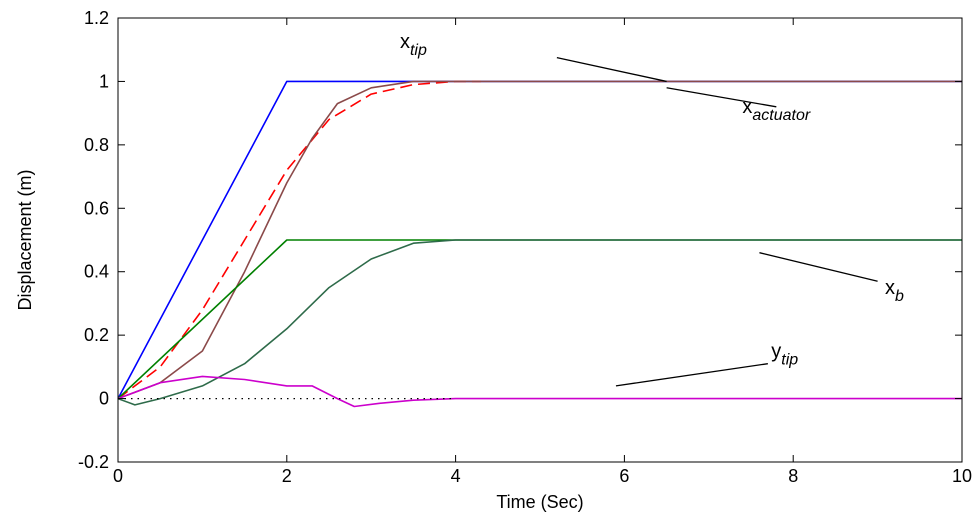 The image size is (979, 525). What do you see at coordinates (781, 115) in the screenshot?
I see `annotation-subscript: actuator` at bounding box center [781, 115].